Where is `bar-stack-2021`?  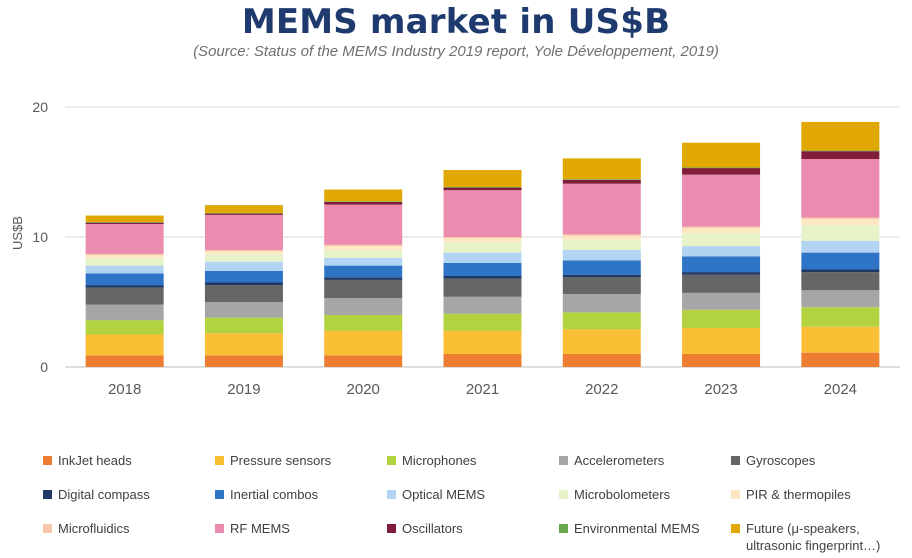
bar-stack-2021 is located at coordinates (482, 268).